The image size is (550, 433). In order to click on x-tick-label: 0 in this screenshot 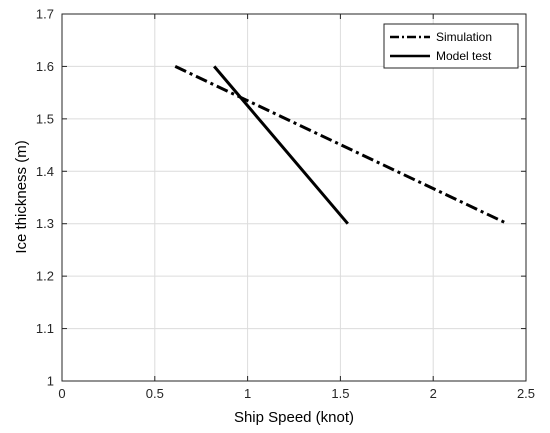, I will do `click(61, 393)`.